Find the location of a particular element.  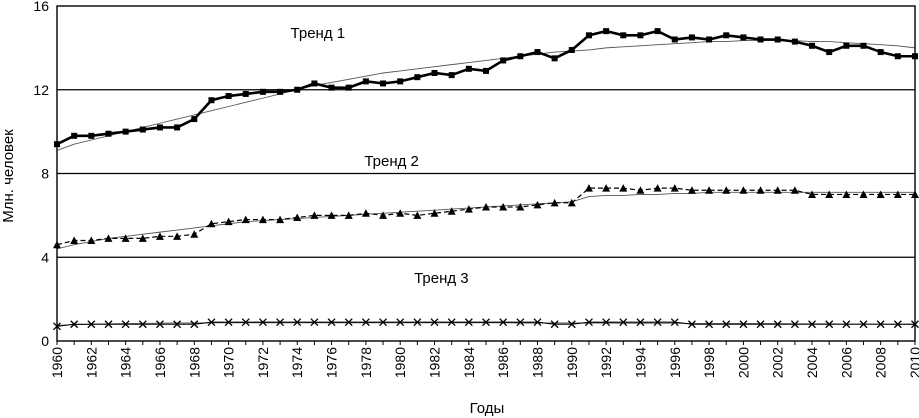

y-tick-label: 0 is located at coordinates (45, 341).